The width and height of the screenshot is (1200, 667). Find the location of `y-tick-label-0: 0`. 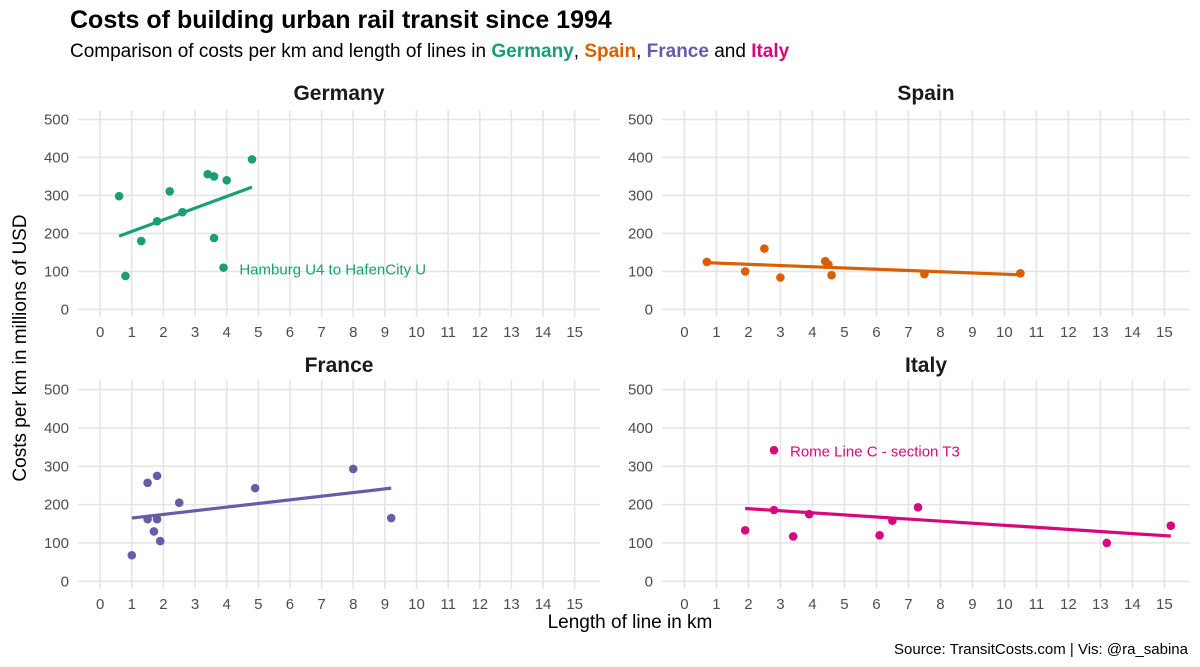

y-tick-label-0: 0 is located at coordinates (65, 581).